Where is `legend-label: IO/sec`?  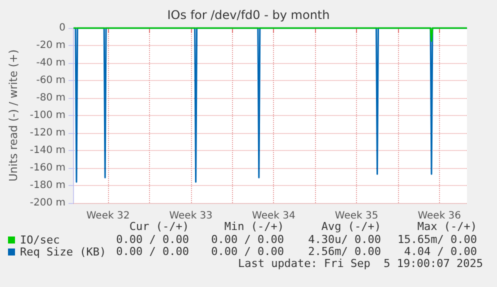
legend-label: IO/sec is located at coordinates (40, 240).